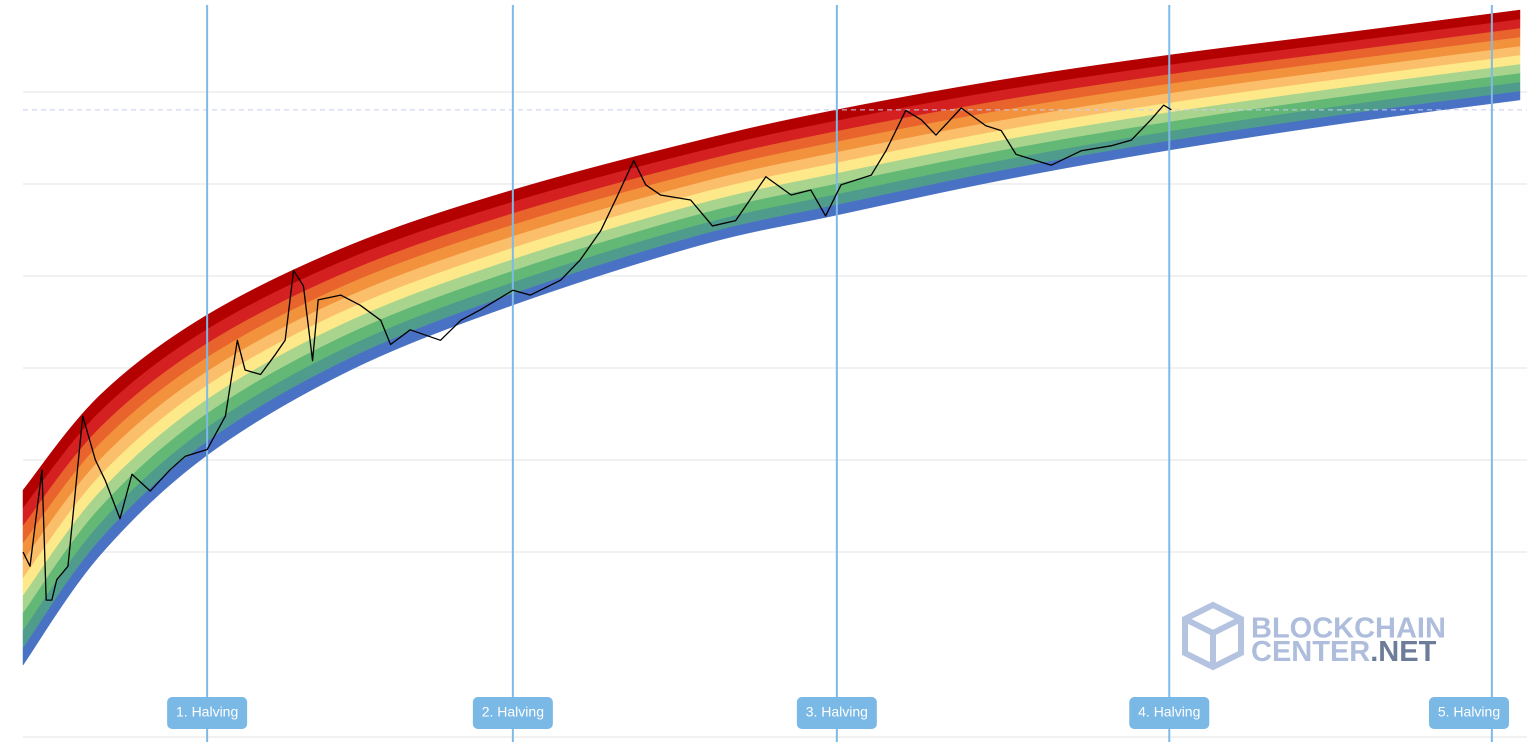  I want to click on halving-label: 3. Halving, so click(837, 712).